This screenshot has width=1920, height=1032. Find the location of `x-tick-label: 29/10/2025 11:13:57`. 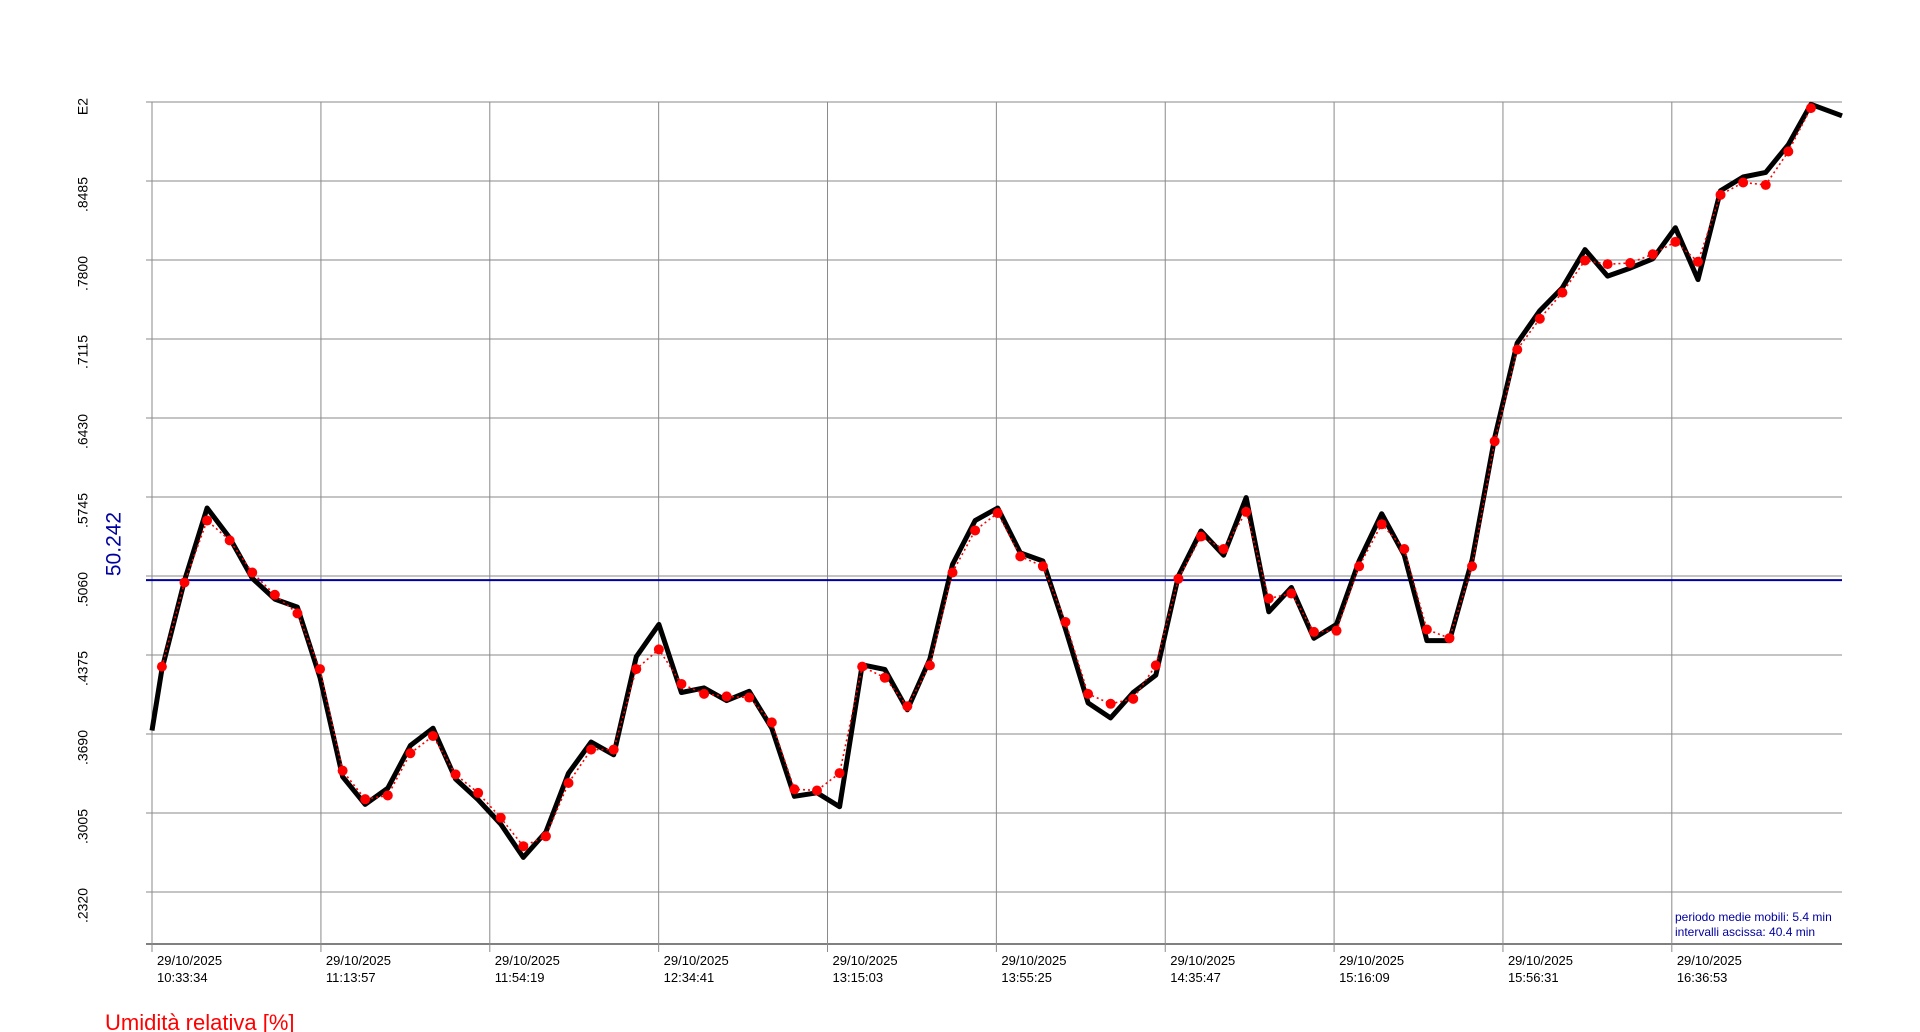

x-tick-label: 29/10/2025 11:13:57 is located at coordinates (358, 969).